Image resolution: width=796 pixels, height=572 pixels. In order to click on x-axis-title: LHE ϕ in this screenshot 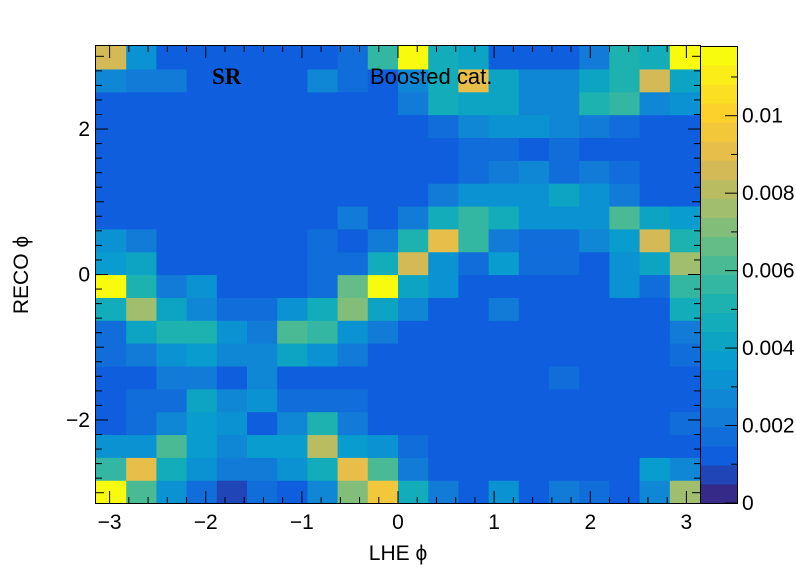, I will do `click(398, 553)`.